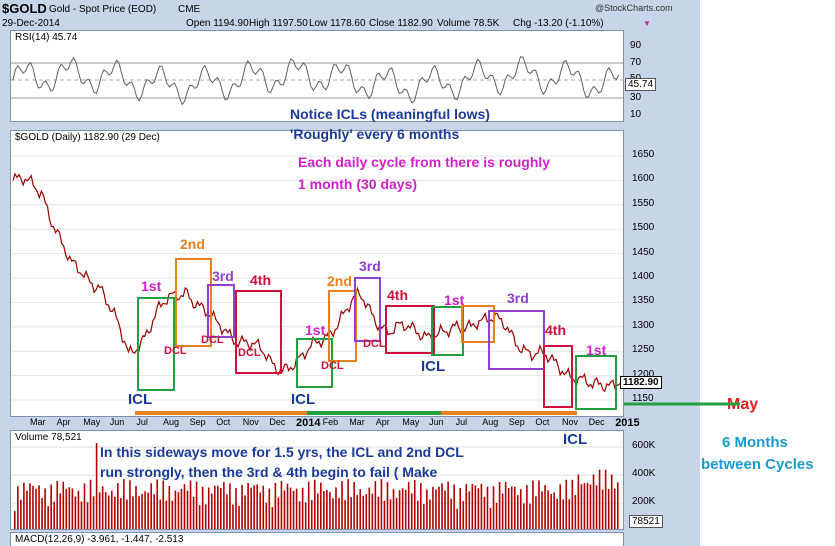  Describe the element at coordinates (662, 76) in the screenshot. I see `rsi-axis: 90 70 50 30 10 45.74` at that location.